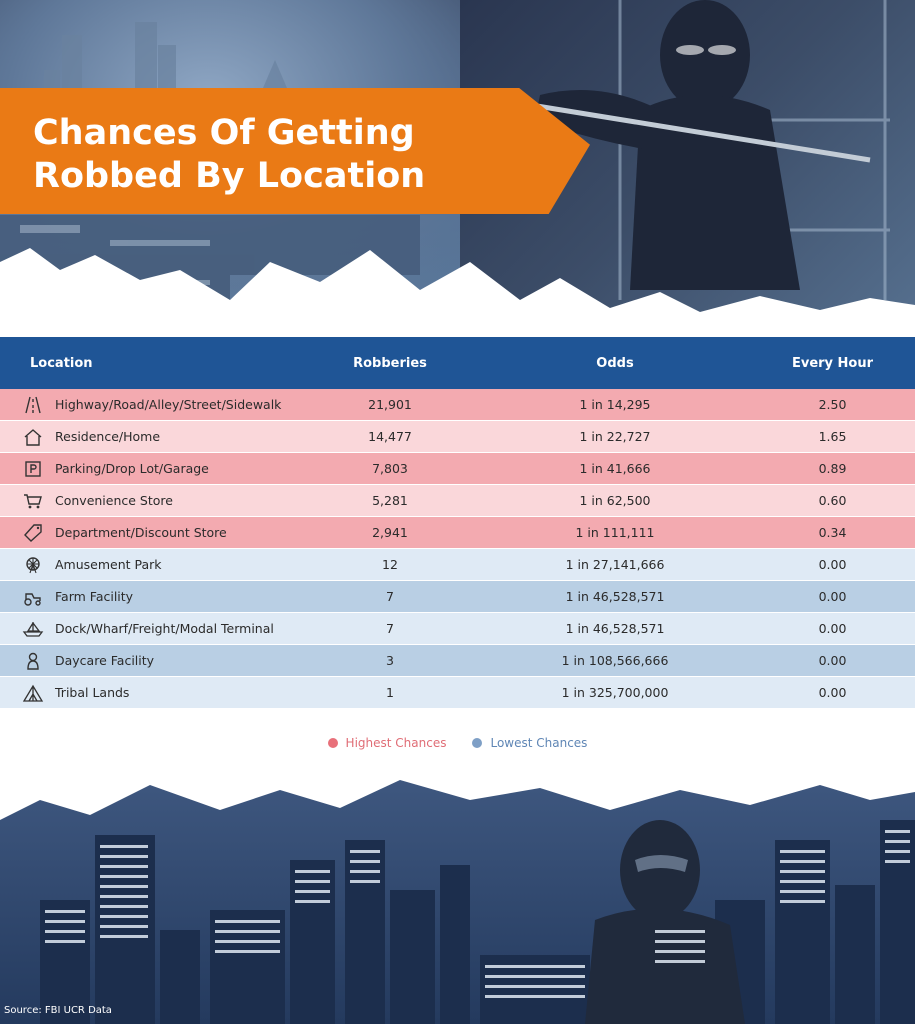  I want to click on legend-high-label: Highest Chances, so click(396, 743).